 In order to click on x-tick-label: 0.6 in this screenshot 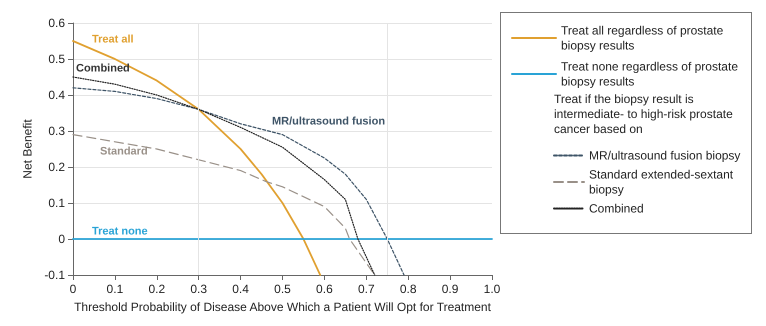, I will do `click(325, 289)`.